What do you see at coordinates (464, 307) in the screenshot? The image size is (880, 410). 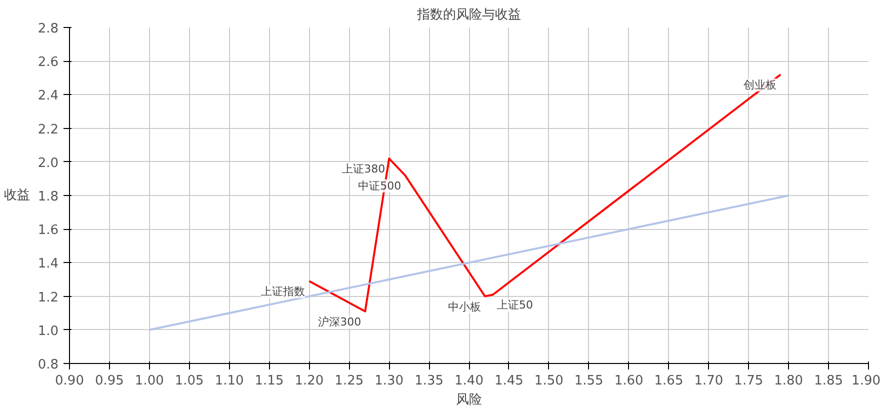 I see `annotation: 中小板` at bounding box center [464, 307].